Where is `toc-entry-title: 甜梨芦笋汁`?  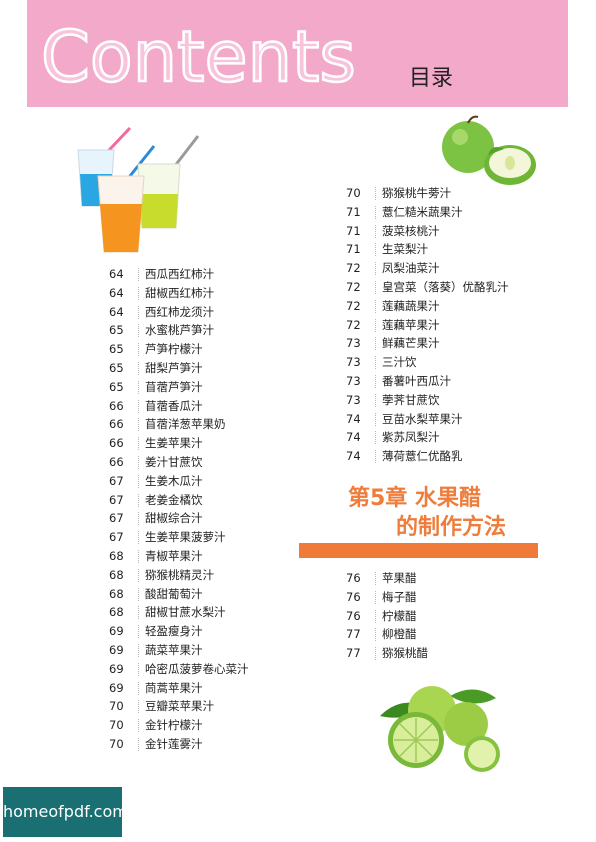
toc-entry-title: 甜梨芦笋汁 is located at coordinates (174, 367).